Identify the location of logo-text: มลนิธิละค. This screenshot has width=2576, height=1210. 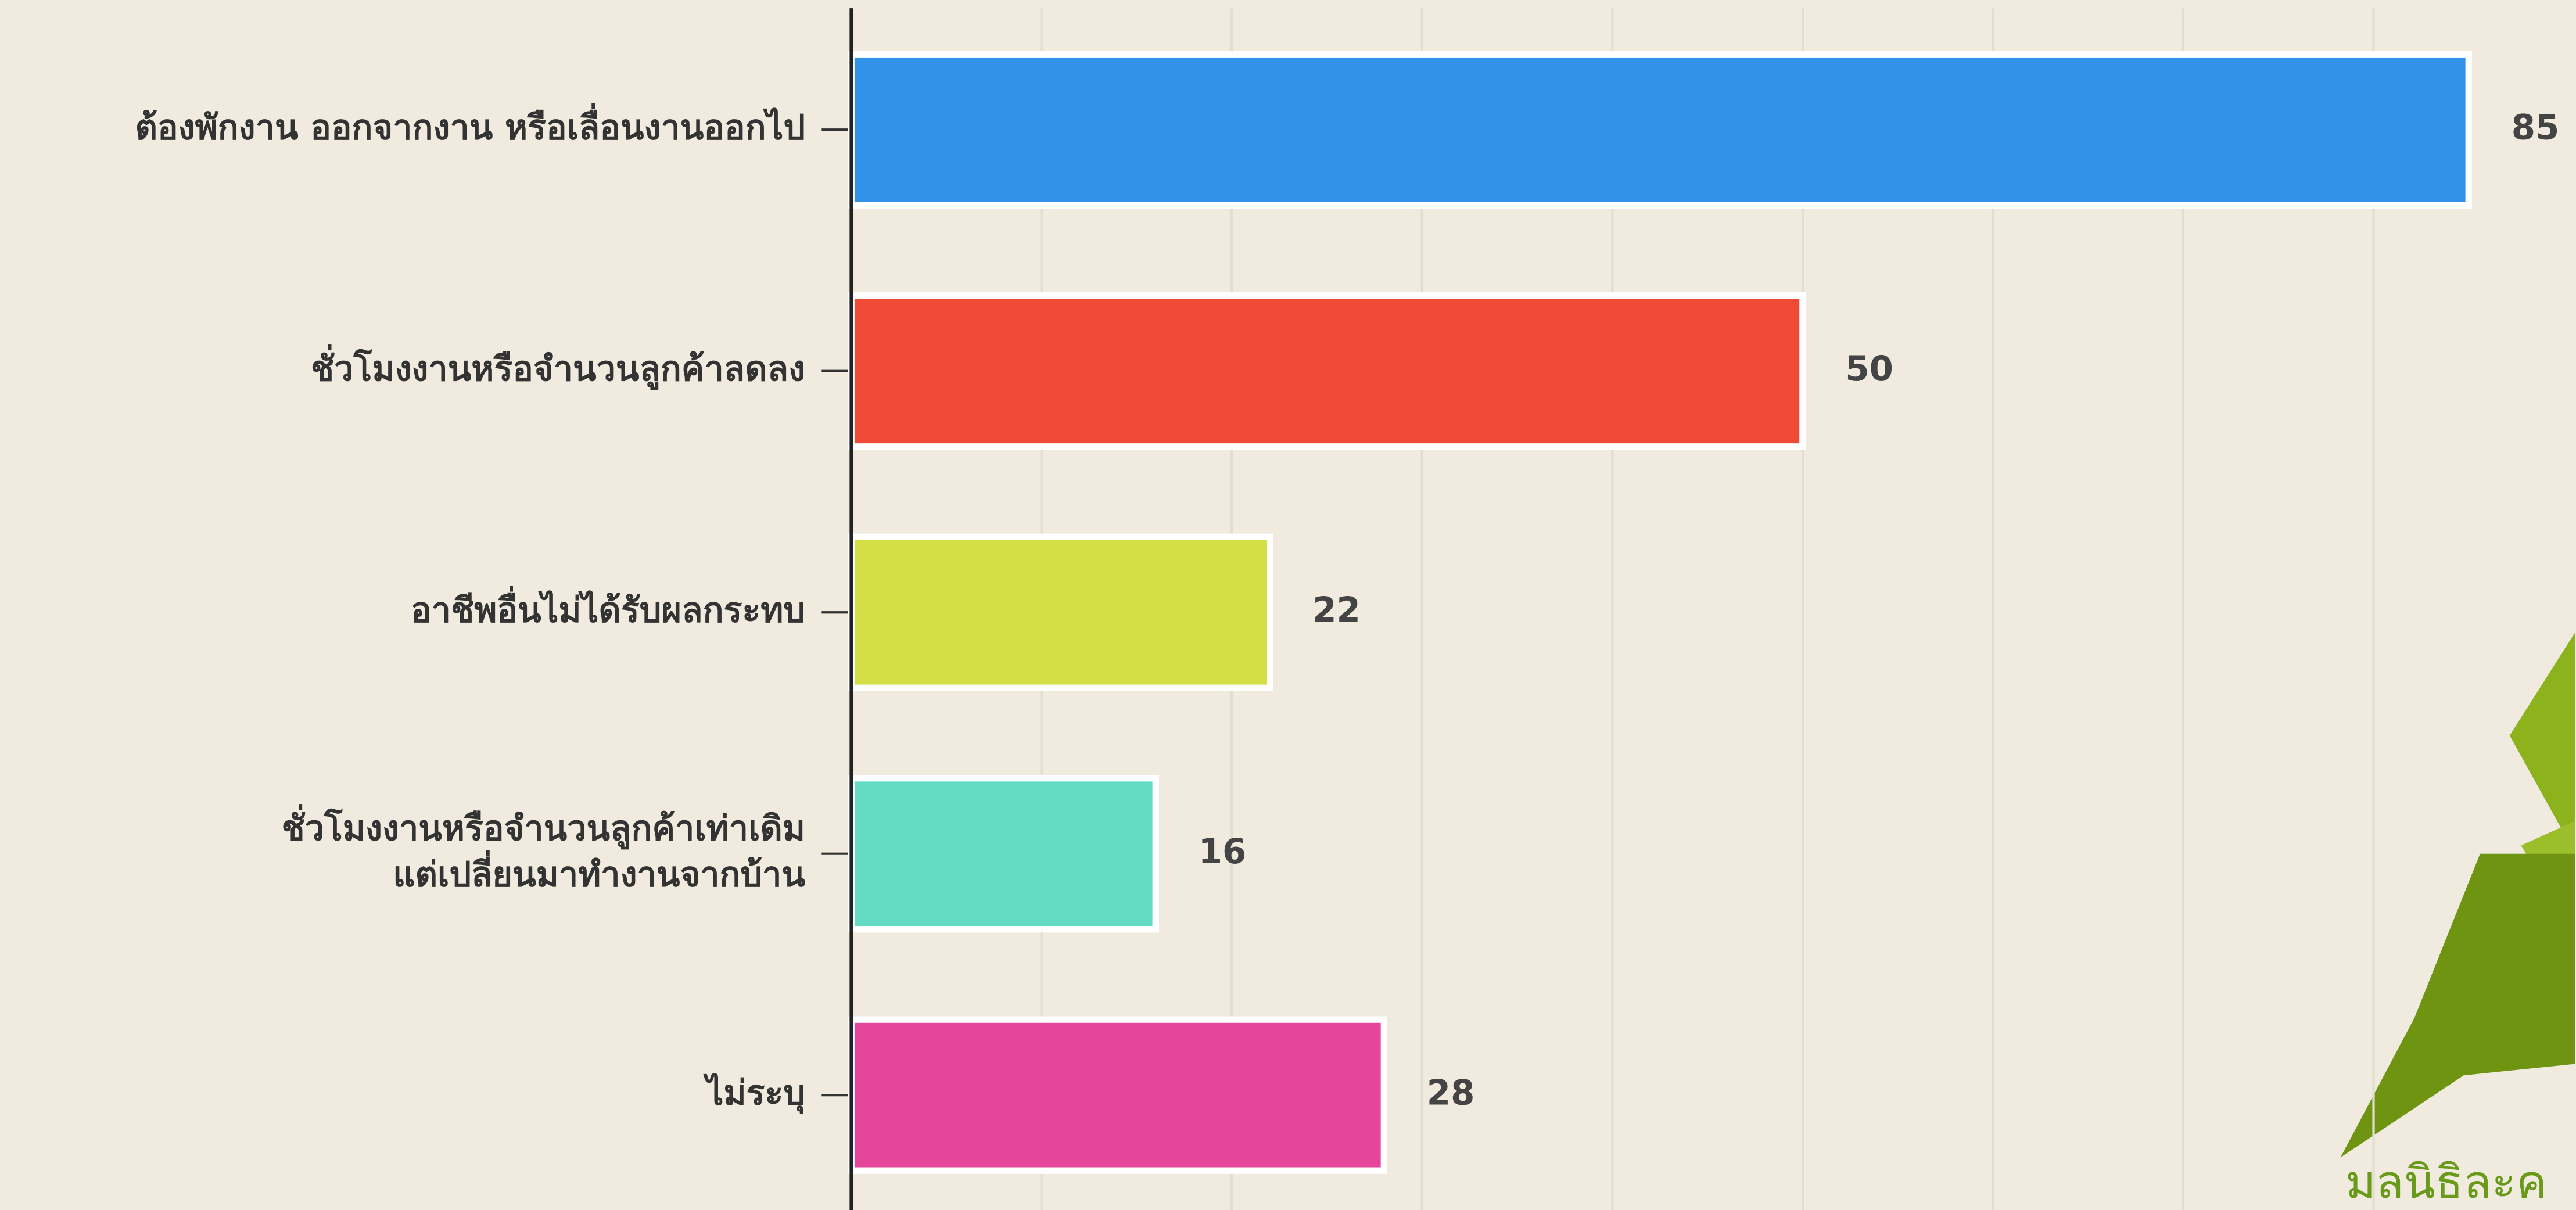
(2446, 1182).